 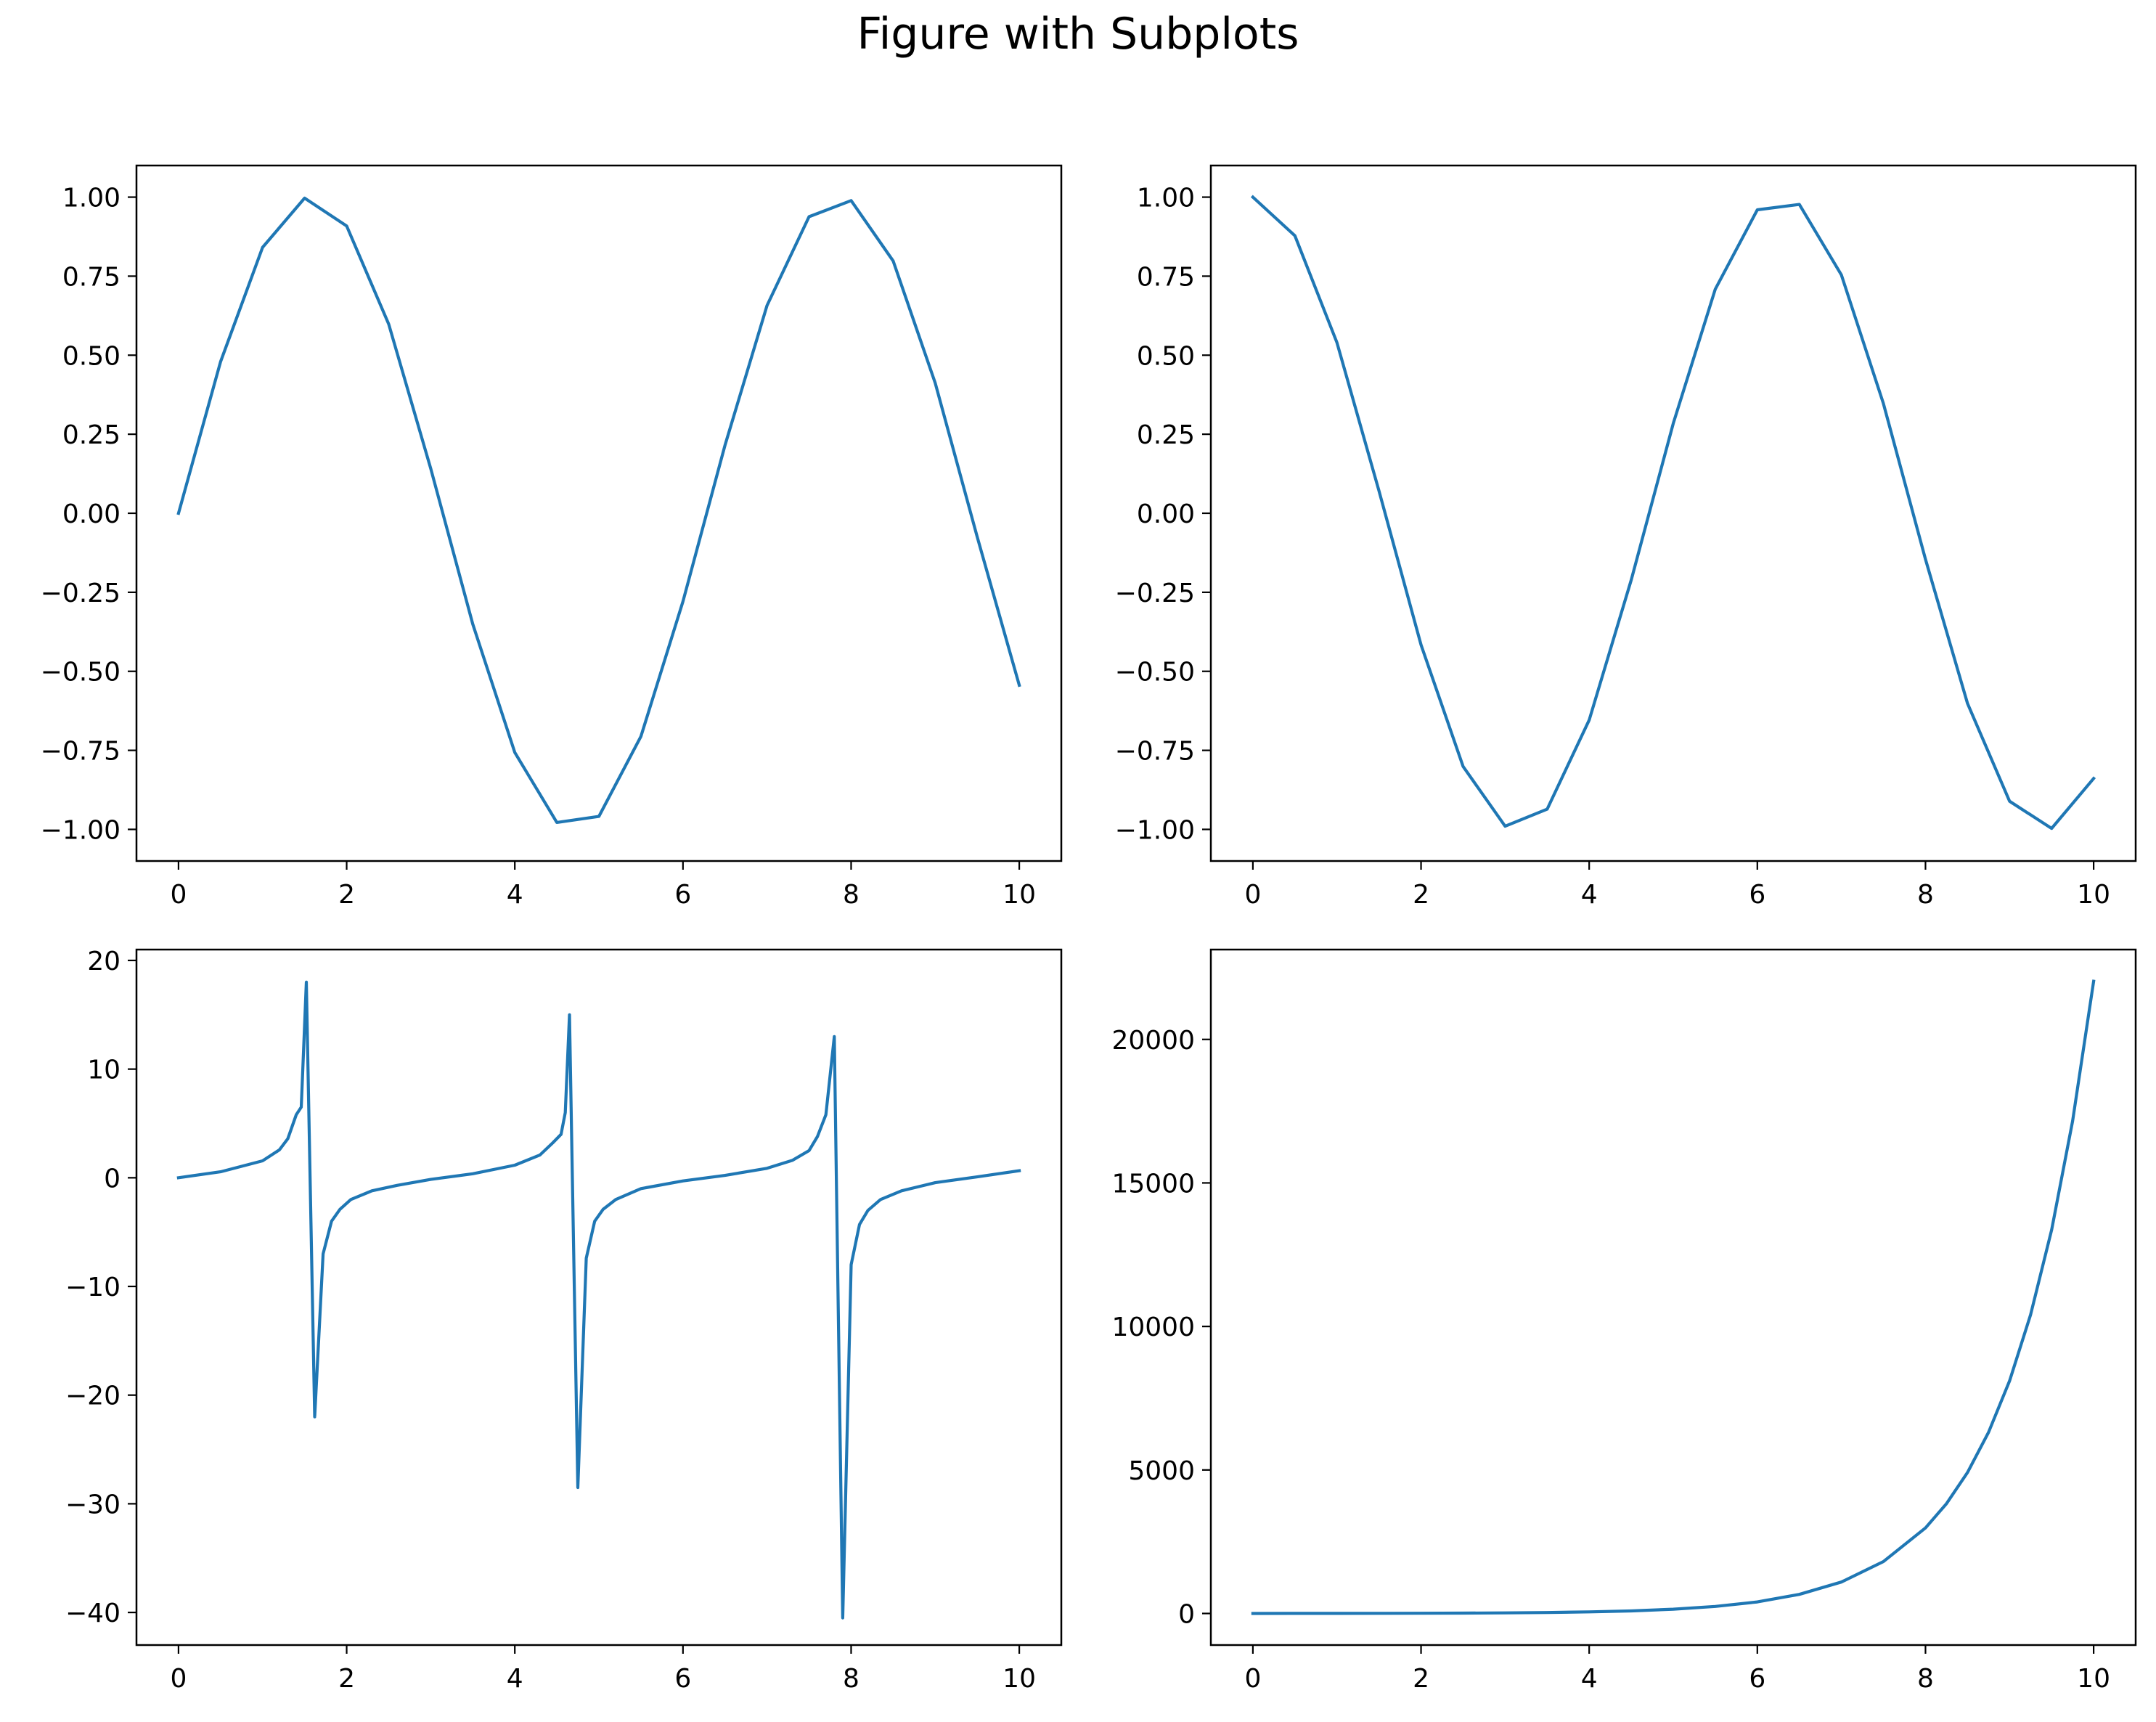 What do you see at coordinates (93, 1287) in the screenshot?
I see `y-tick-label: −10` at bounding box center [93, 1287].